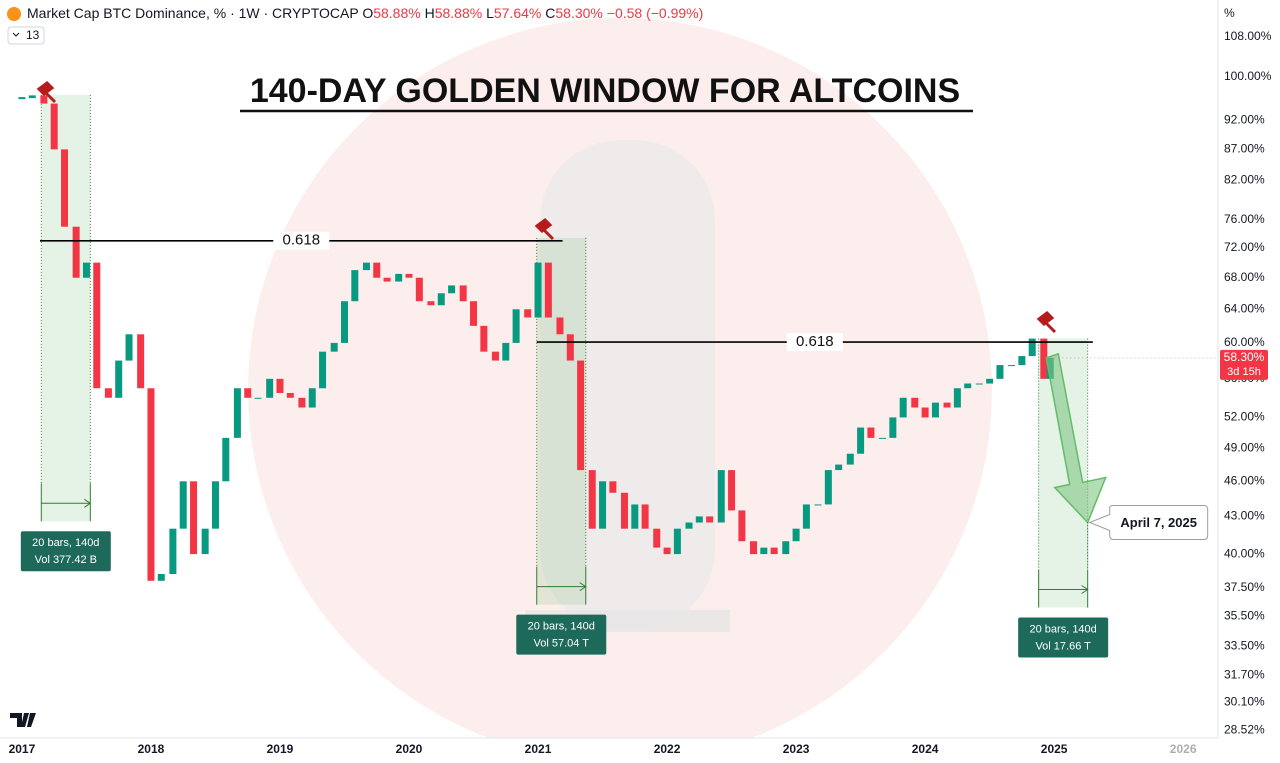 This screenshot has height=763, width=1280. I want to click on window-vol: Vol 377.42 B, so click(66, 560).